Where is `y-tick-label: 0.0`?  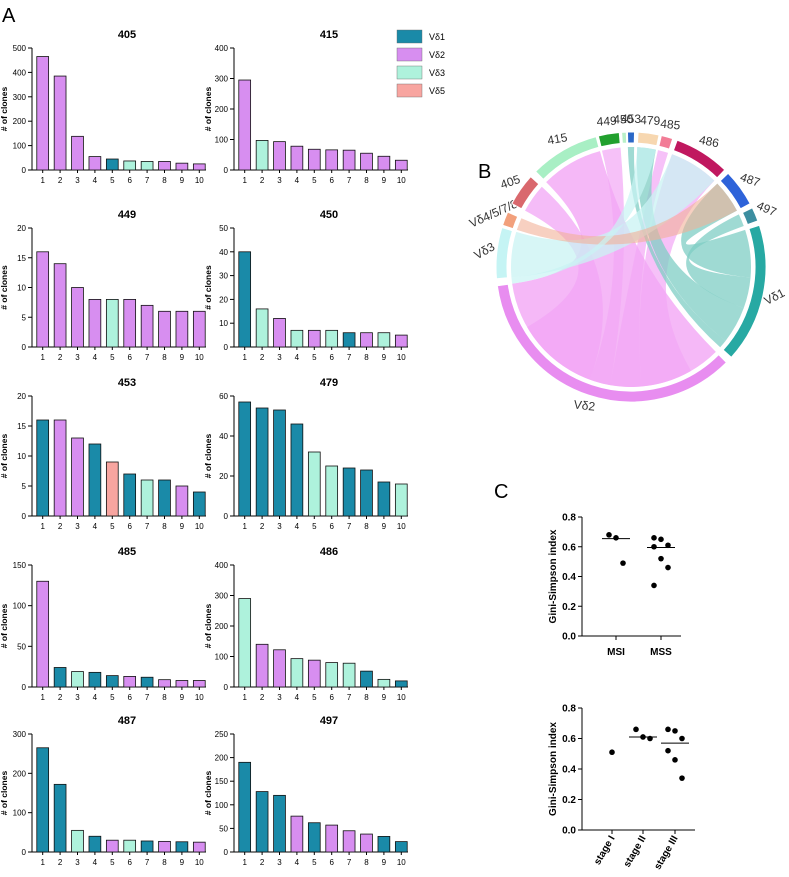
y-tick-label: 0.0 is located at coordinates (569, 637).